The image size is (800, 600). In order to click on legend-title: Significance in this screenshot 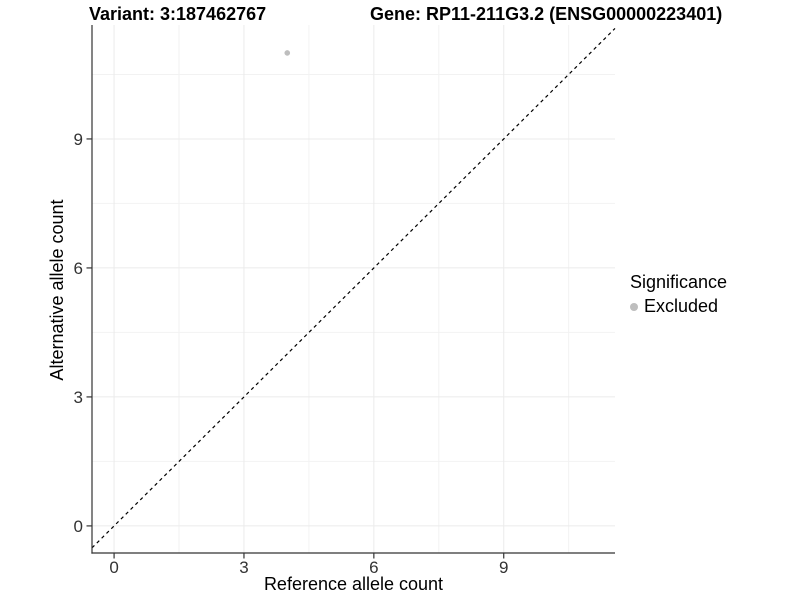, I will do `click(679, 282)`.